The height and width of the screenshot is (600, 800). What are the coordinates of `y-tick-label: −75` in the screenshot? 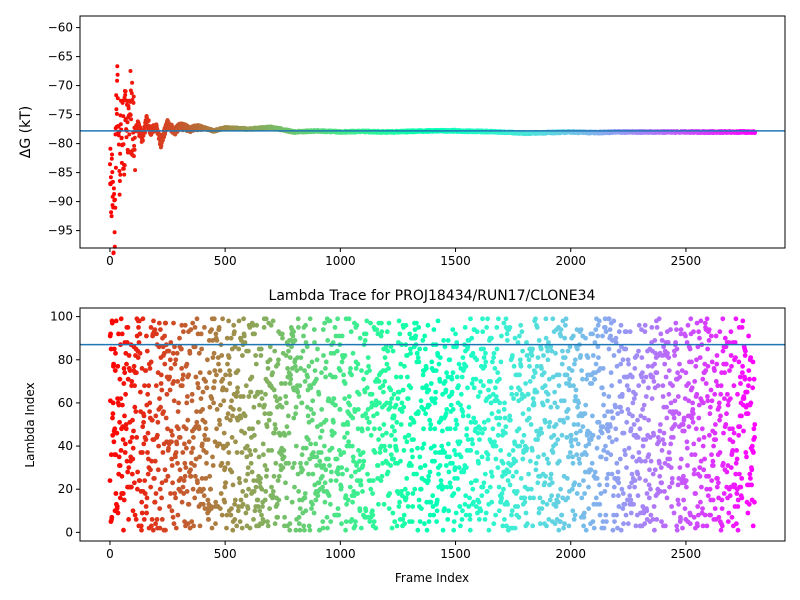 It's located at (60, 115).